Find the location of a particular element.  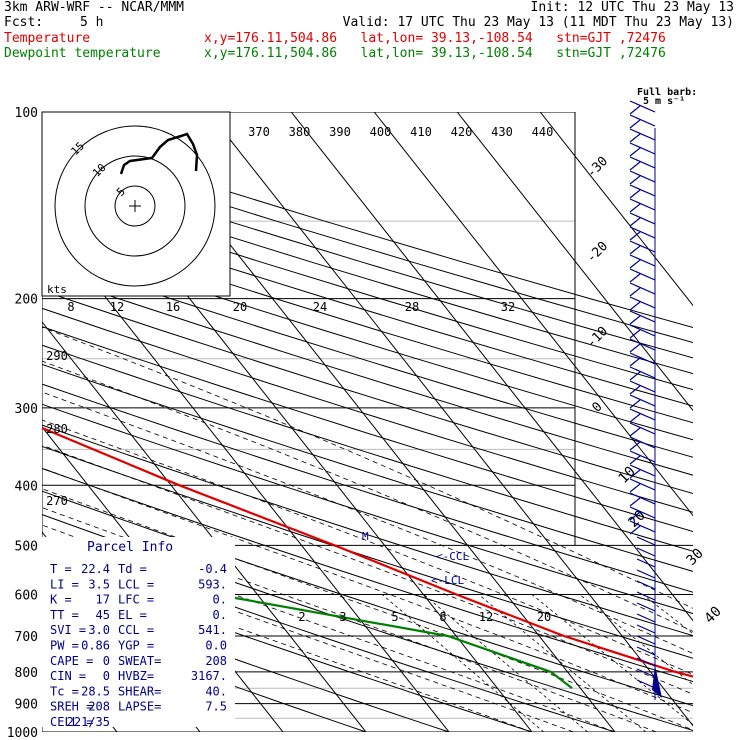

theta-label: 430 is located at coordinates (502, 132).